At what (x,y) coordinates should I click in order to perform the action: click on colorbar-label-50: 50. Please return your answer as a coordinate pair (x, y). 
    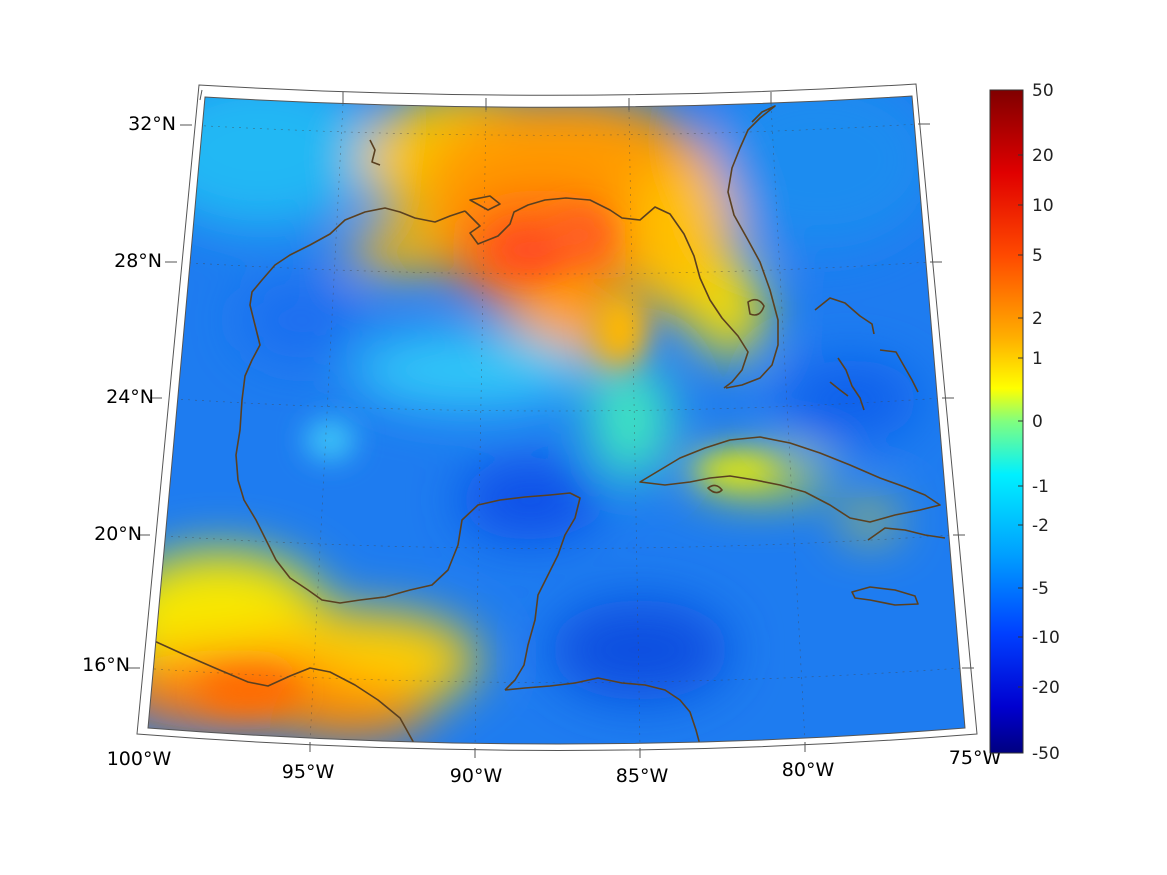
    Looking at the image, I should click on (1043, 91).